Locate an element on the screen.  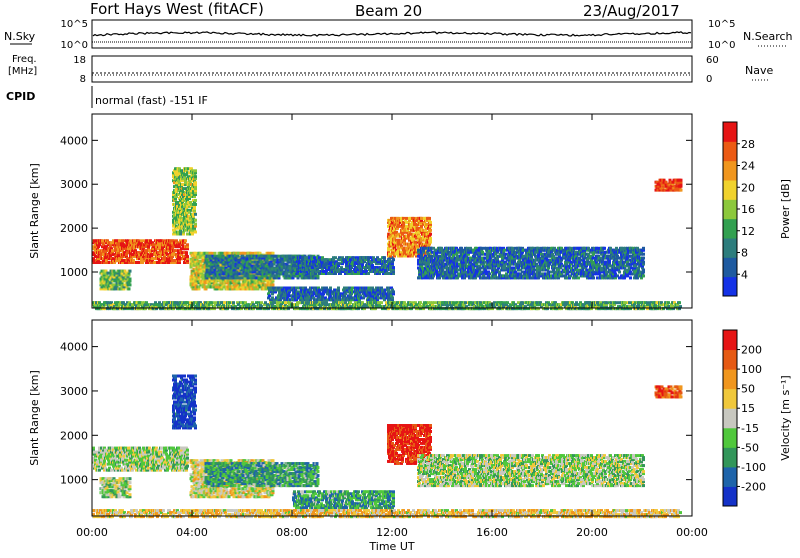
nsky-line is located at coordinates (392, 34).